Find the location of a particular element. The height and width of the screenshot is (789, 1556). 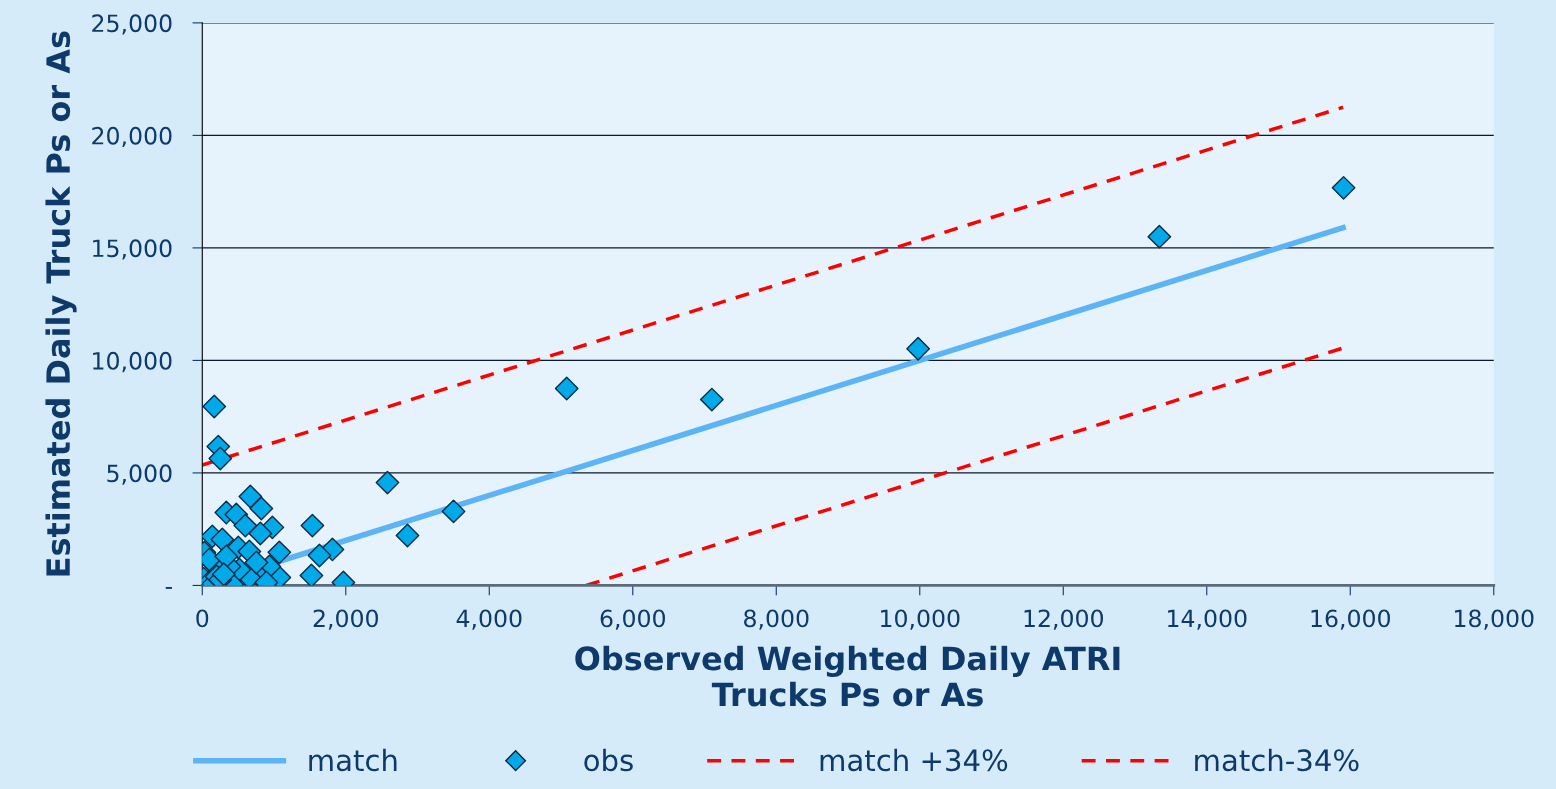

x-tick-label: 4,000 is located at coordinates (489, 619).